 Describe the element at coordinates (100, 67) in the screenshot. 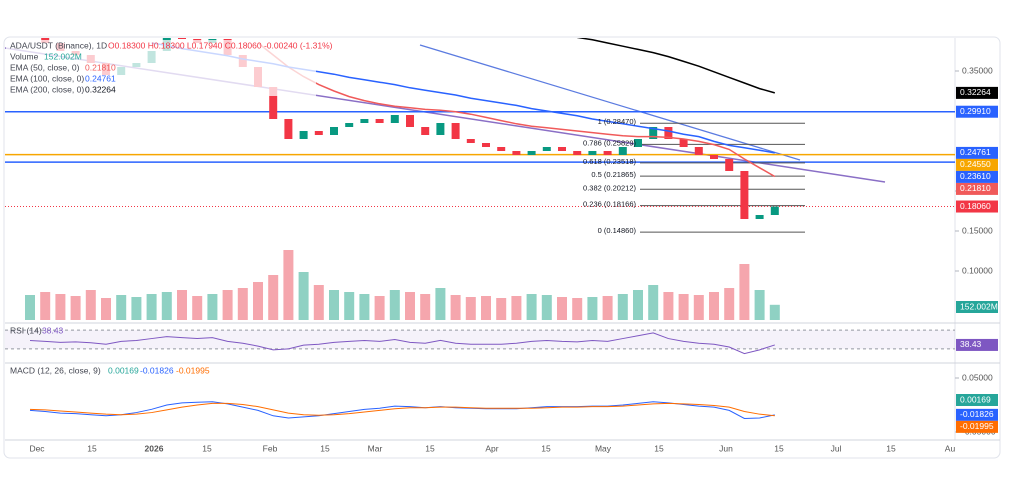

I see `legend-value: 0.21810` at that location.